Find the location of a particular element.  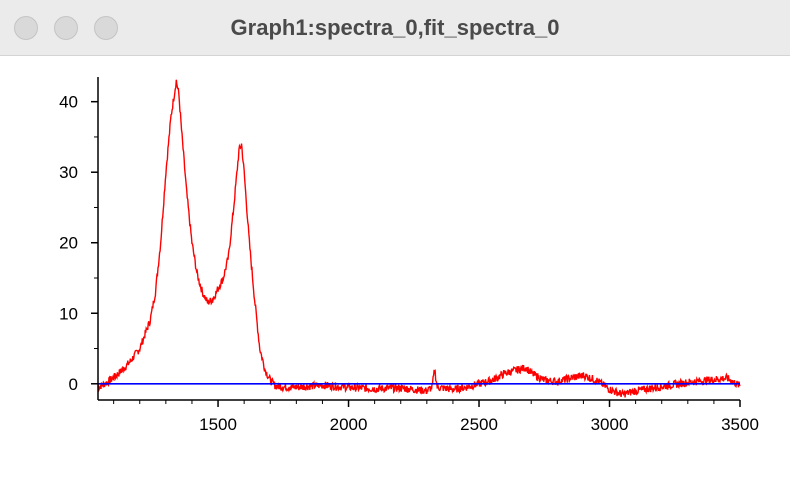

zoom-button is located at coordinates (106, 28).